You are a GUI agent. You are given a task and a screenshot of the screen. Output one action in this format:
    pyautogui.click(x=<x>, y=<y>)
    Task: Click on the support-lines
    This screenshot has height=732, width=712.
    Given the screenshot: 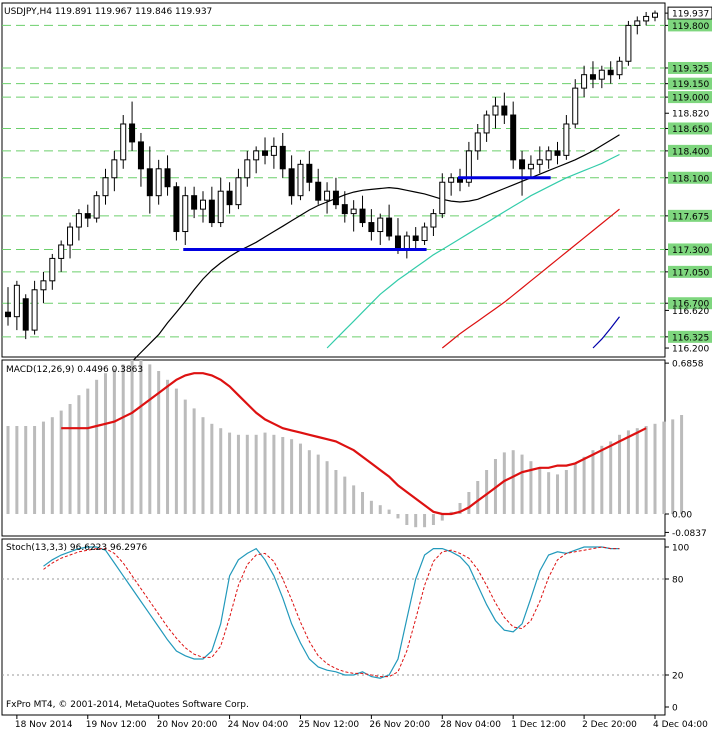 What is the action you would take?
    pyautogui.click(x=367, y=213)
    